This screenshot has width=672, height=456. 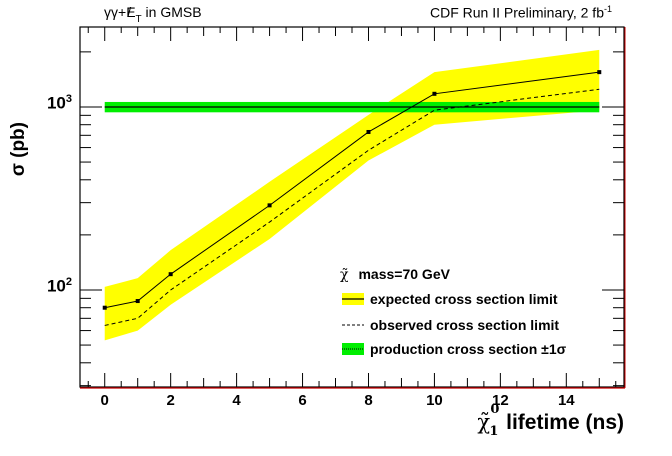 What do you see at coordinates (68, 98) in the screenshot?
I see `y-tick-label-exponent: 3` at bounding box center [68, 98].